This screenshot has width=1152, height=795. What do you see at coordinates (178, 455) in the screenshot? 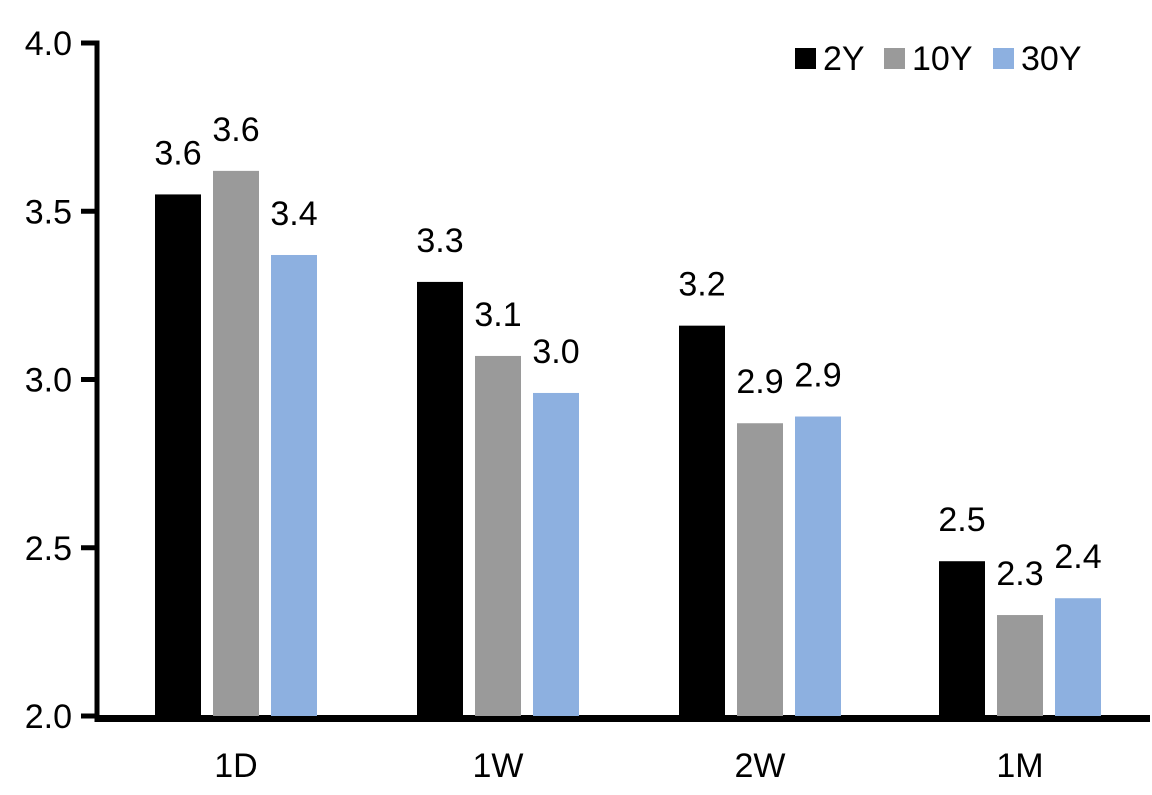
I see `bar-2Y-1D` at bounding box center [178, 455].